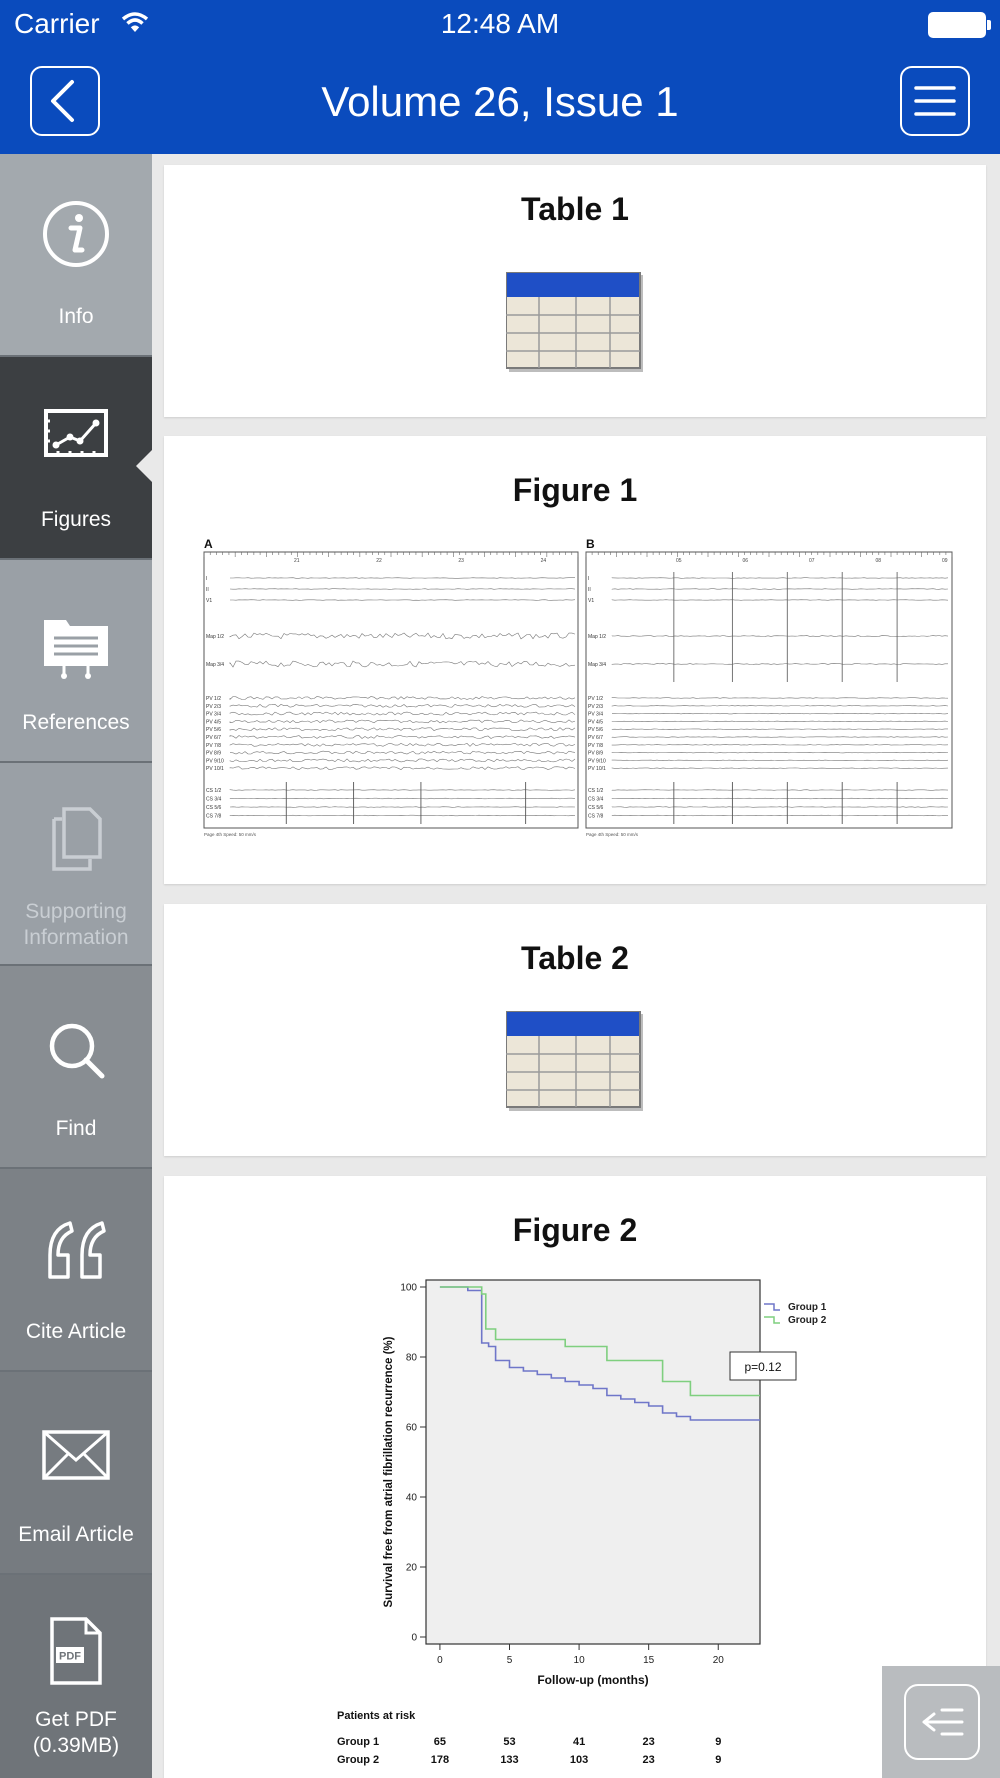 Image resolution: width=1000 pixels, height=1778 pixels. Describe the element at coordinates (595, 715) in the screenshot. I see `channel-label: PV 3/4` at that location.